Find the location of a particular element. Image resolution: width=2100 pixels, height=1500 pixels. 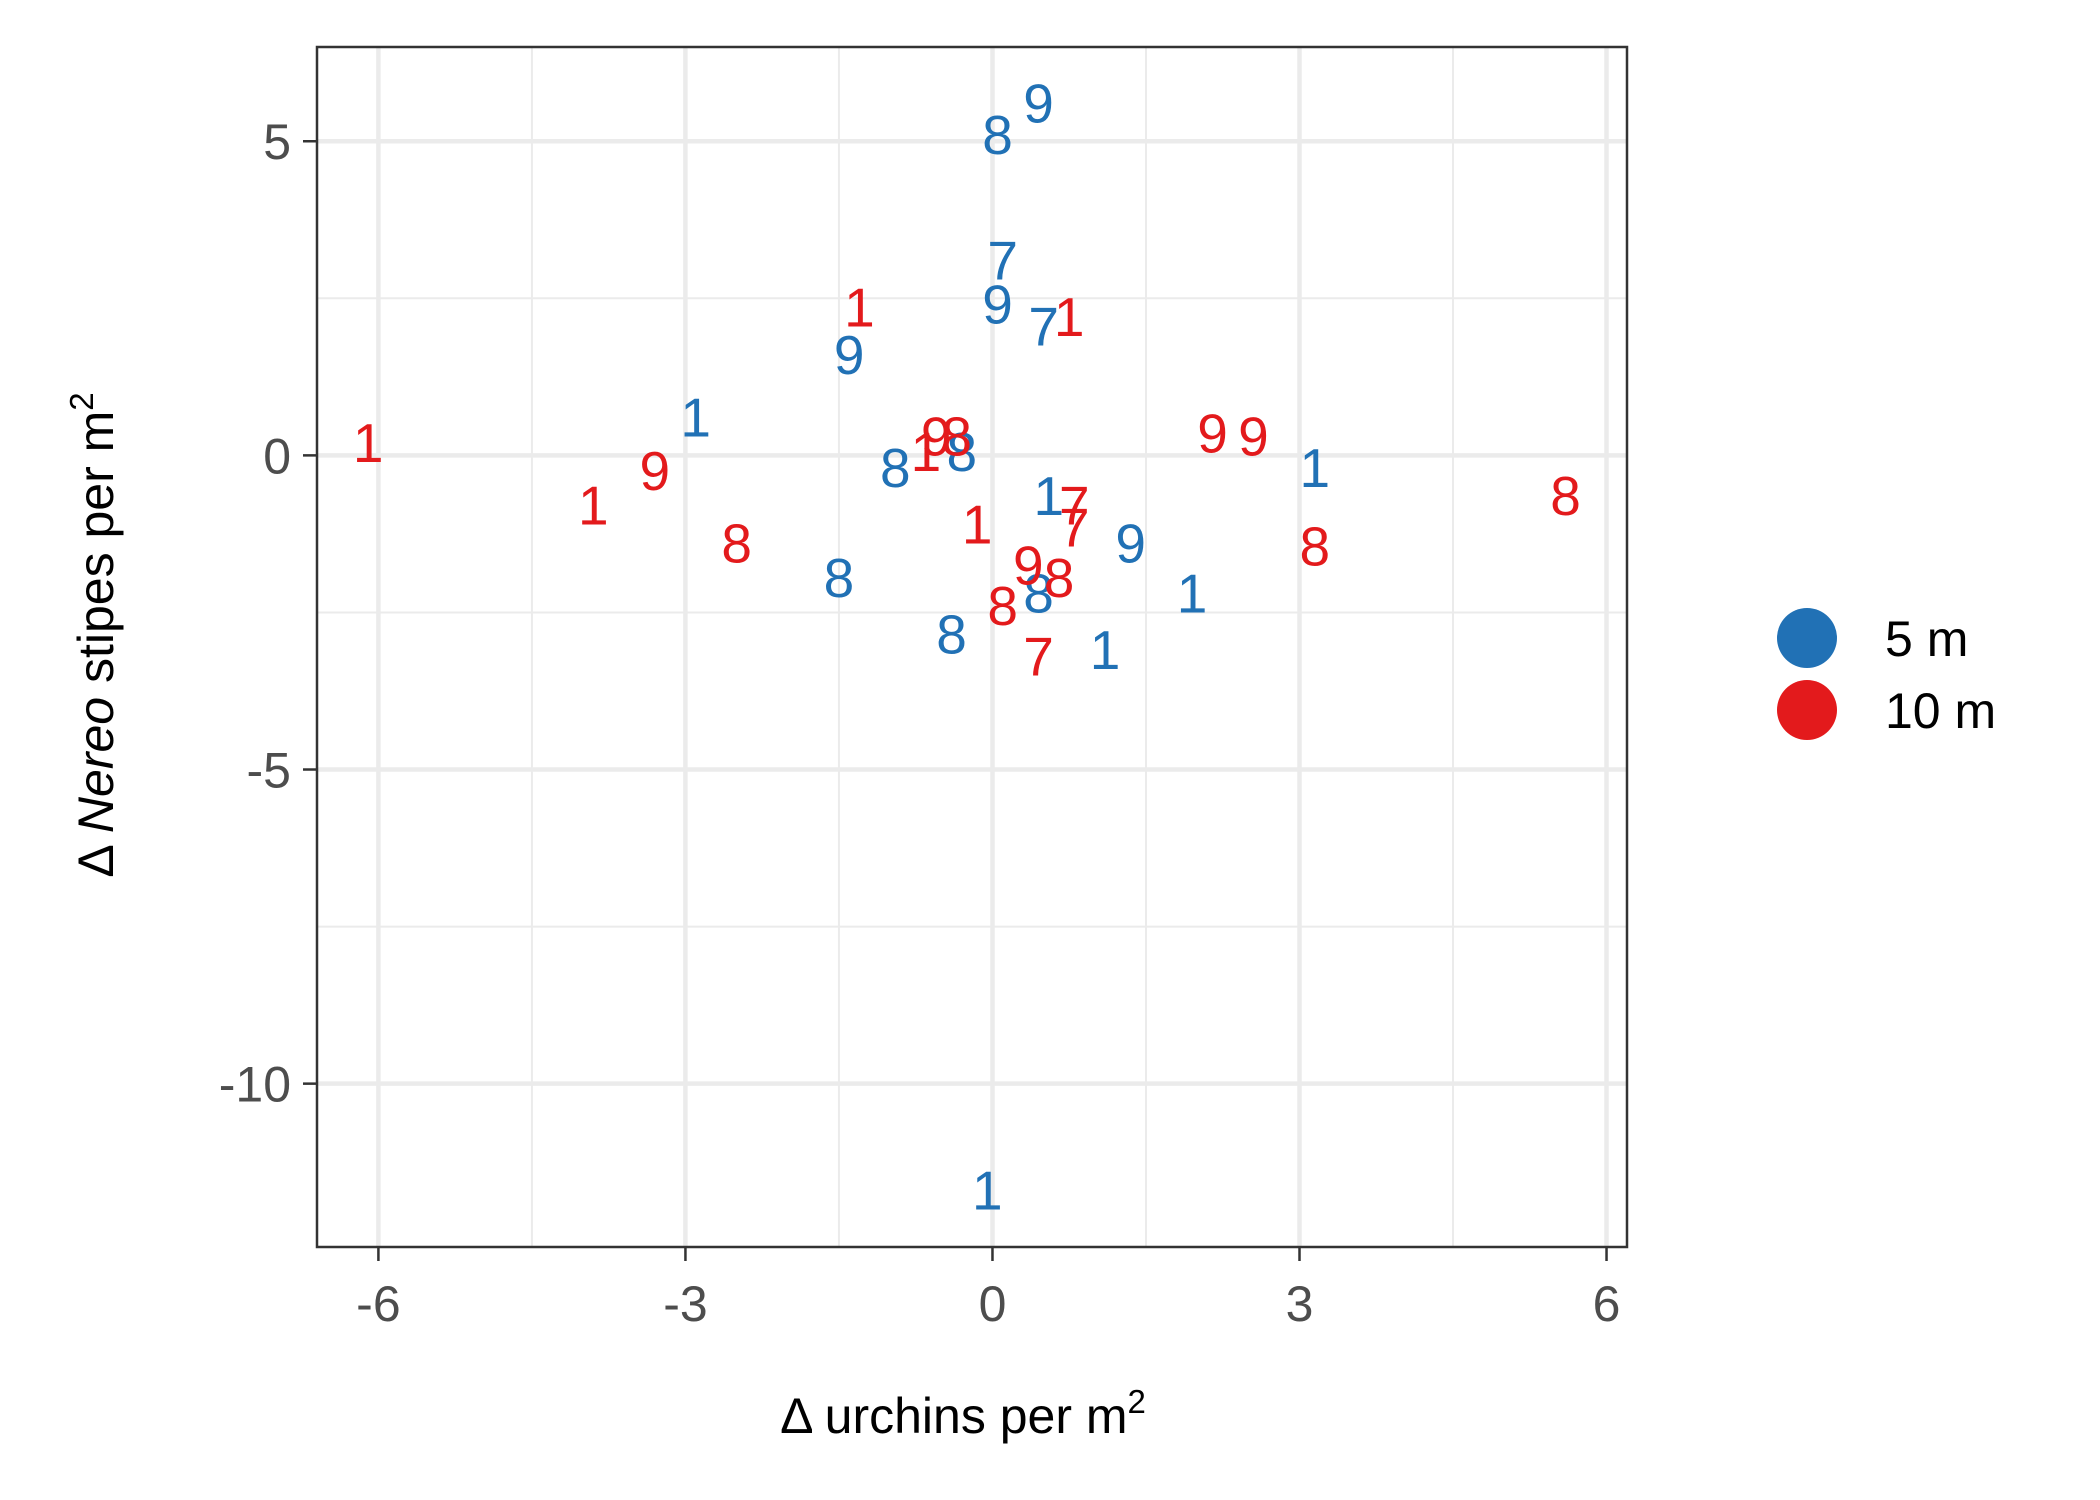

x-axis-title-prefix: Δ is located at coordinates (796, 1416).